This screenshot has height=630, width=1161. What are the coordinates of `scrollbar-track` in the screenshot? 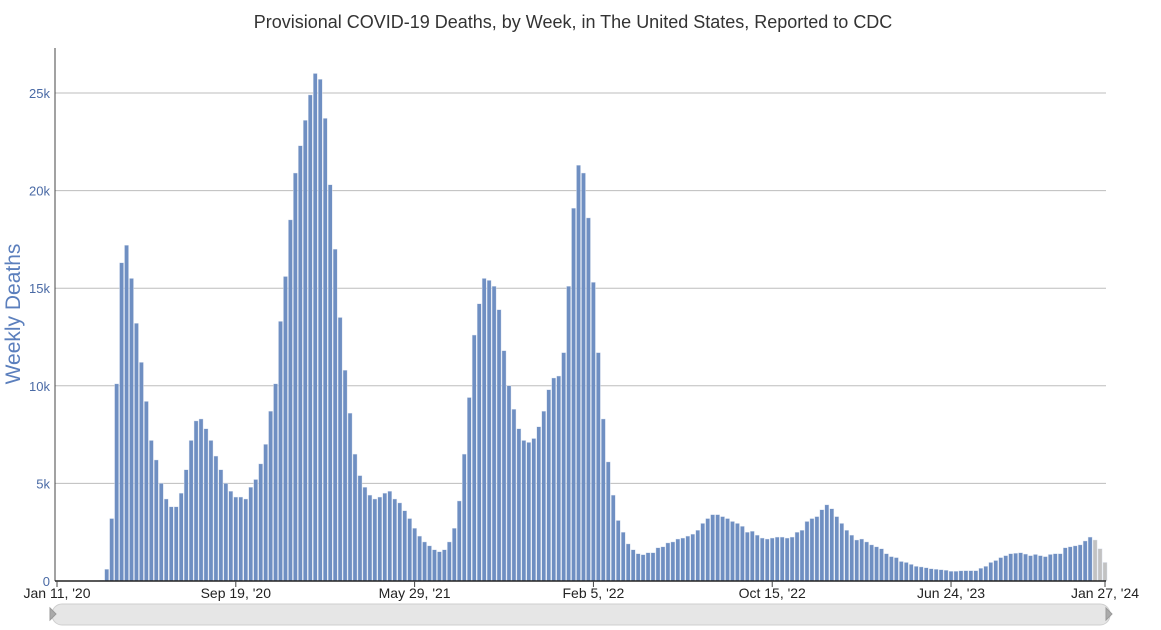 It's located at (581, 614).